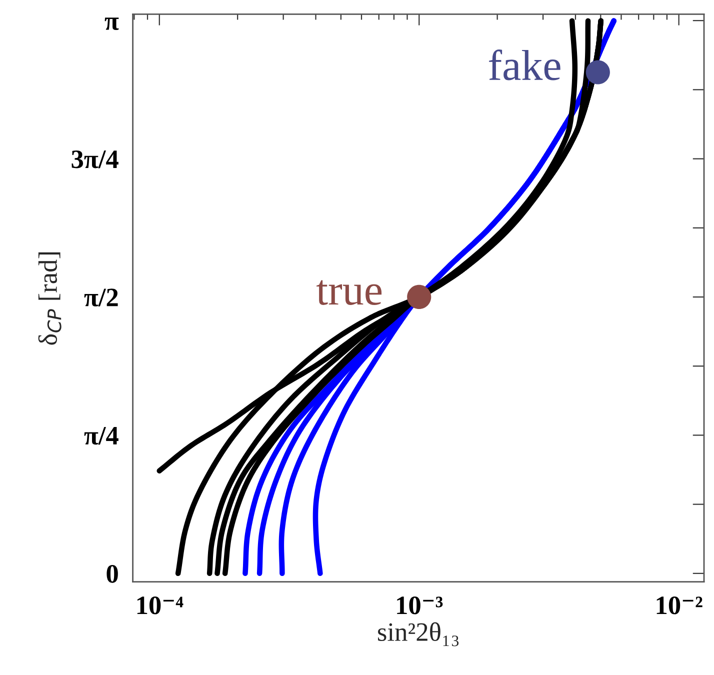  What do you see at coordinates (679, 605) in the screenshot?
I see `x-tick-label: 10⁻²` at bounding box center [679, 605].